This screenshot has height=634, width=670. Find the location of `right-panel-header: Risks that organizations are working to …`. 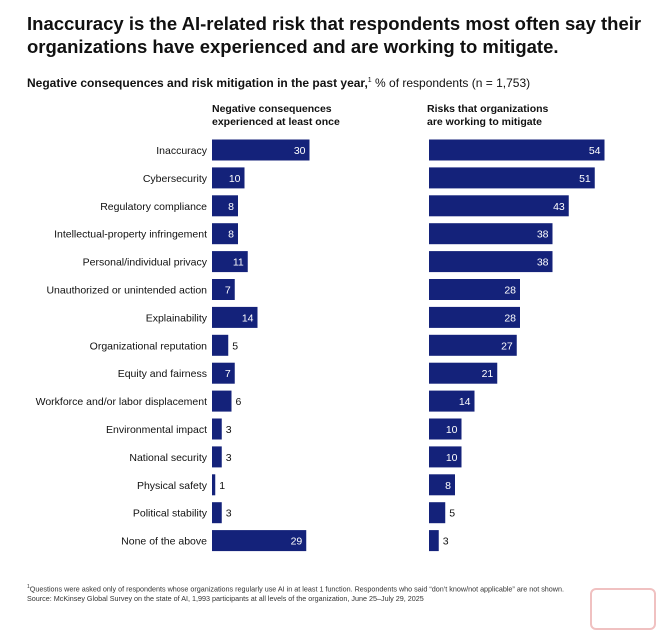

right-panel-header: Risks that organizations are working to … is located at coordinates (527, 115).